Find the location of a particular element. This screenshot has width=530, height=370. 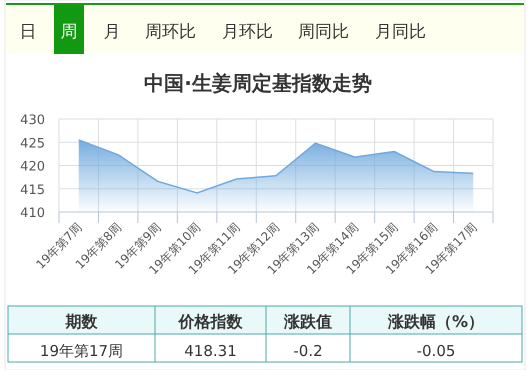

chart-title: 中国·生姜周定基指数走势 is located at coordinates (258, 83).